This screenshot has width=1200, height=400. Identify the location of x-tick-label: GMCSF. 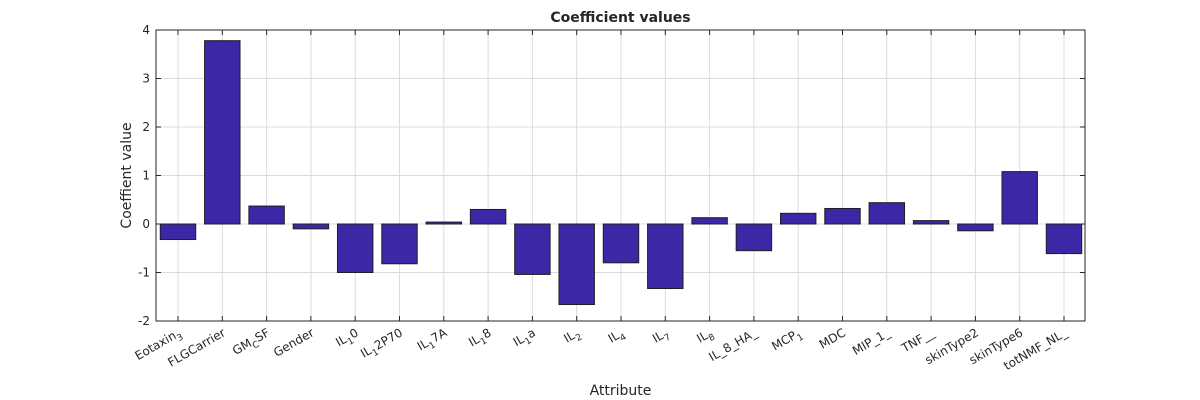
(252, 343).